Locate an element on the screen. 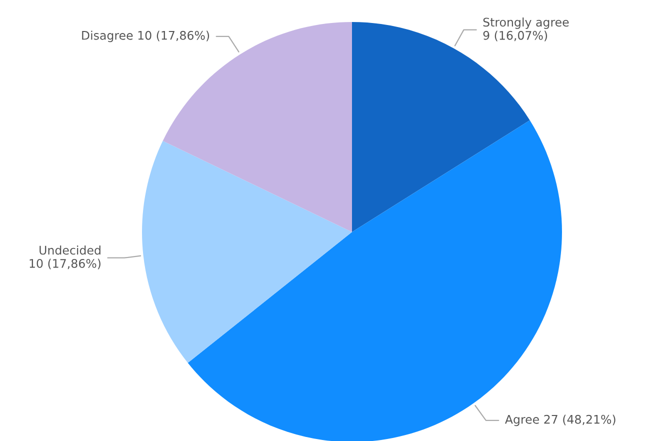 The height and width of the screenshot is (441, 649). slice-label: Disagree 10 (17,86%) is located at coordinates (146, 36).